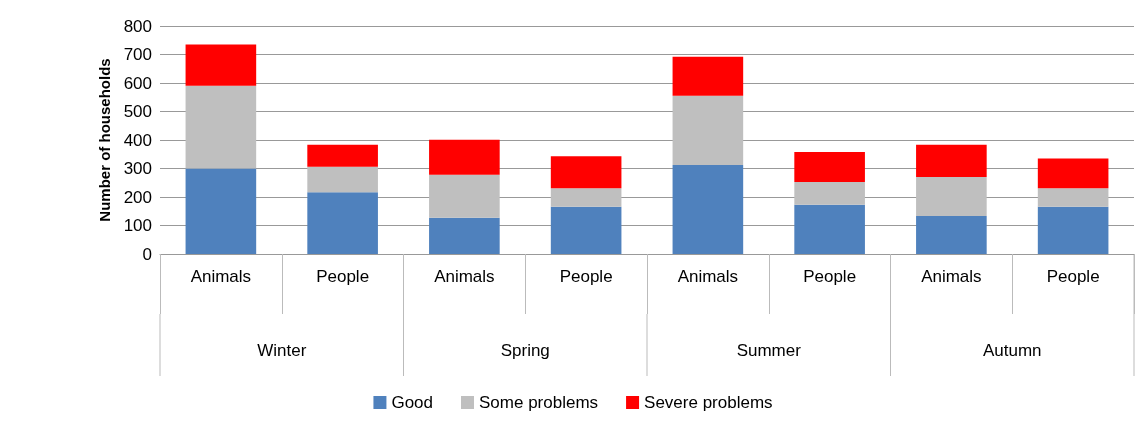  Describe the element at coordinates (769, 350) in the screenshot. I see `text: Summer` at that location.